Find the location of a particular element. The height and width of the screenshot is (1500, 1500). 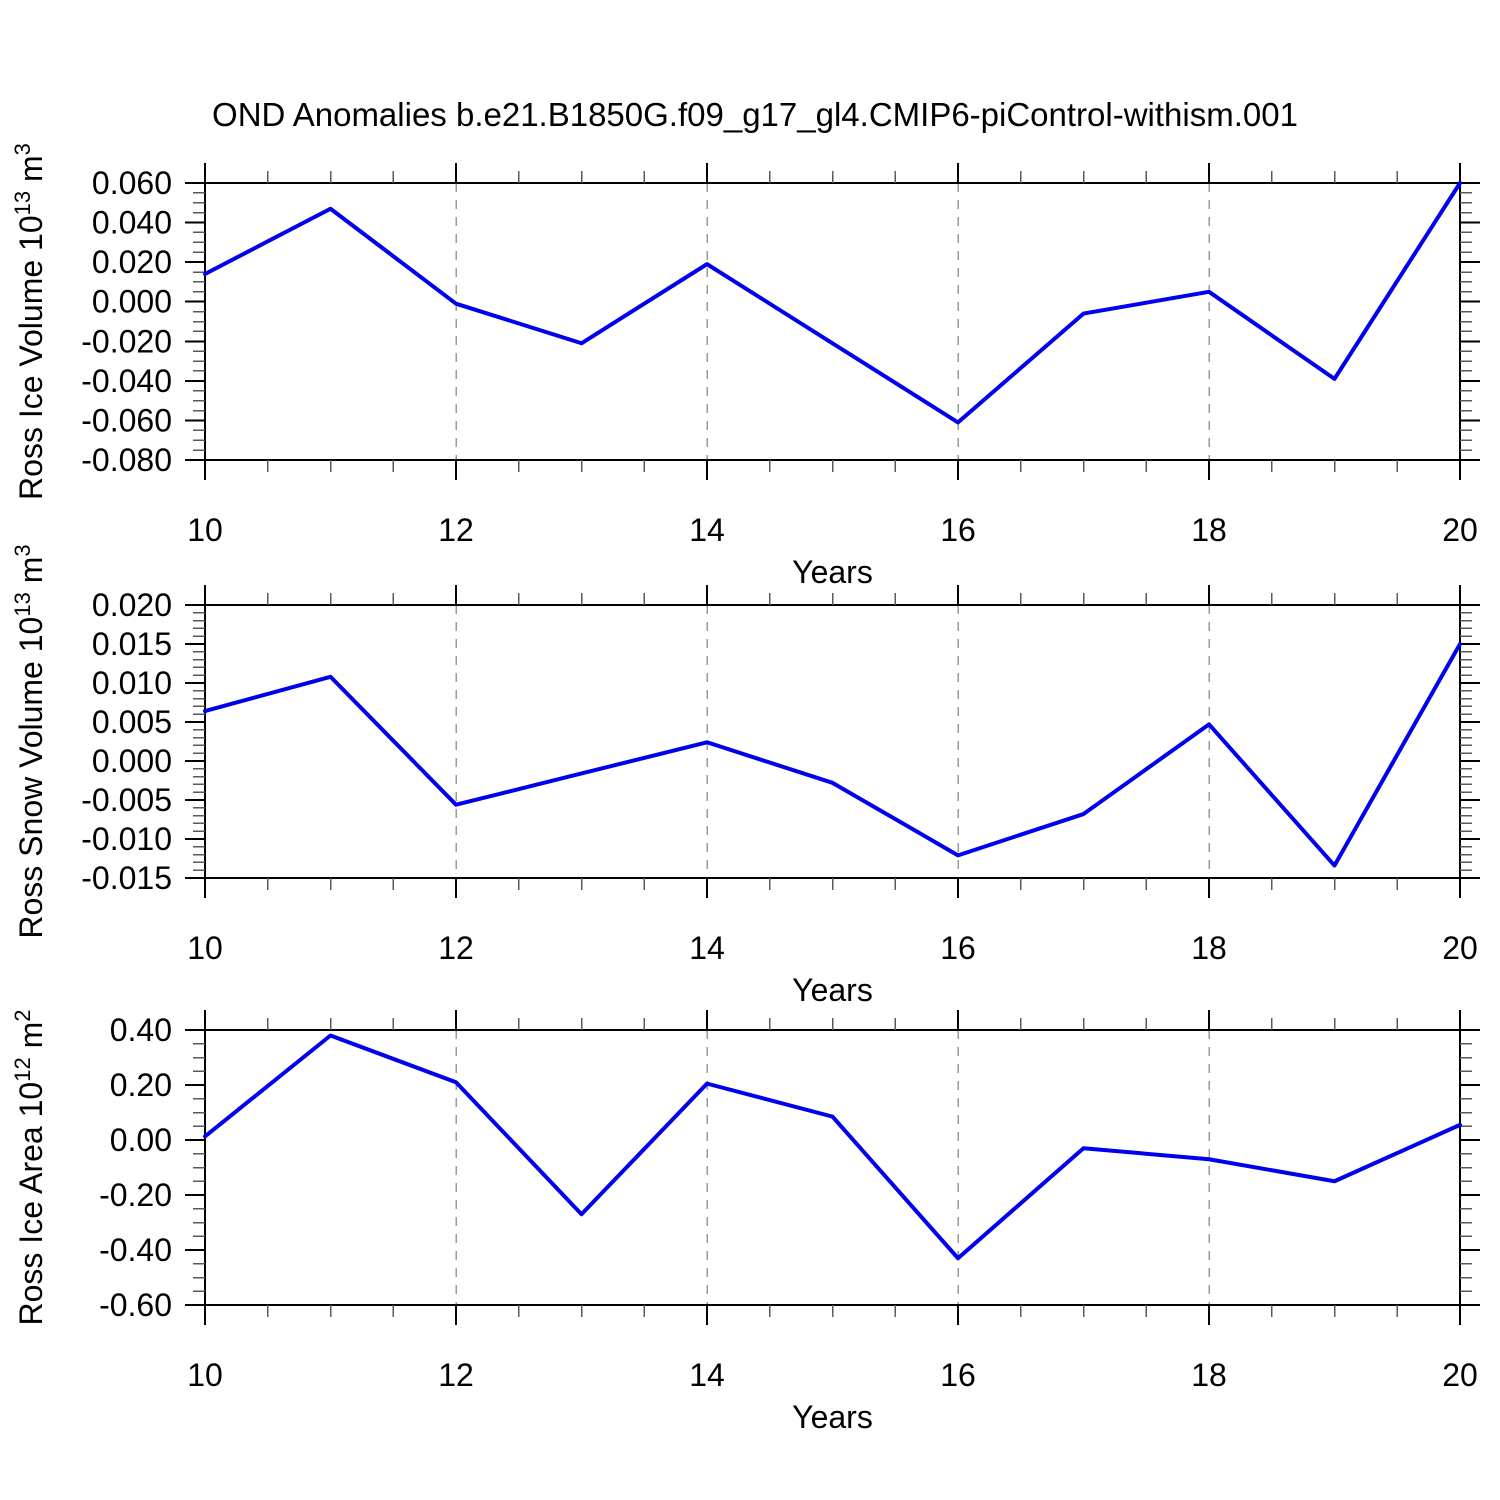

y-tick-label: -0.080 is located at coordinates (126, 460).